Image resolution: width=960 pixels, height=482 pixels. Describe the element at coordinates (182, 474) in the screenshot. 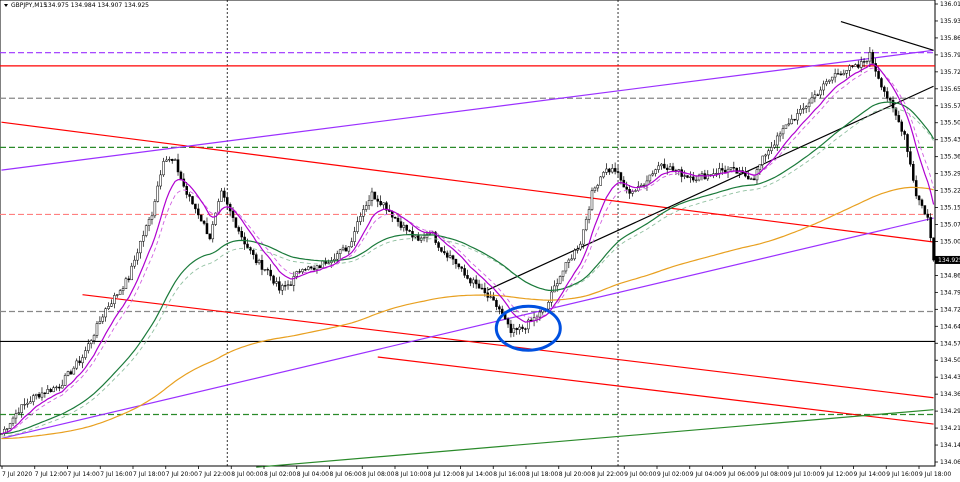

I see `x-tick-label: 7 Jul 20:00` at that location.